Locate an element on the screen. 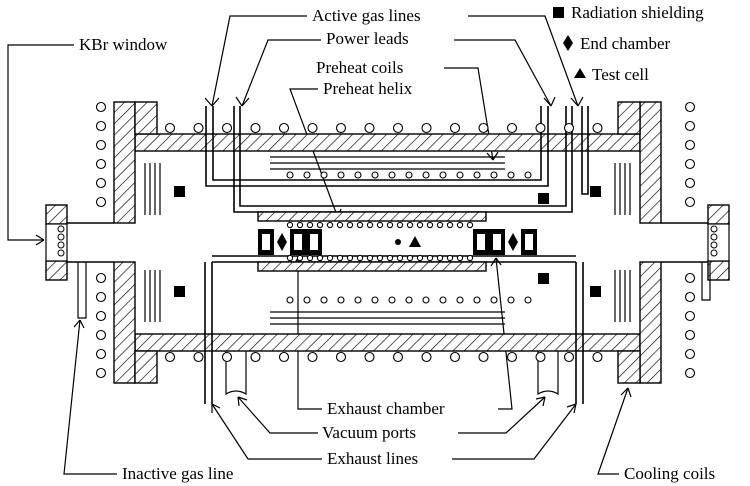 The image size is (750, 486). legend-end-chamber: End chamber is located at coordinates (625, 43).